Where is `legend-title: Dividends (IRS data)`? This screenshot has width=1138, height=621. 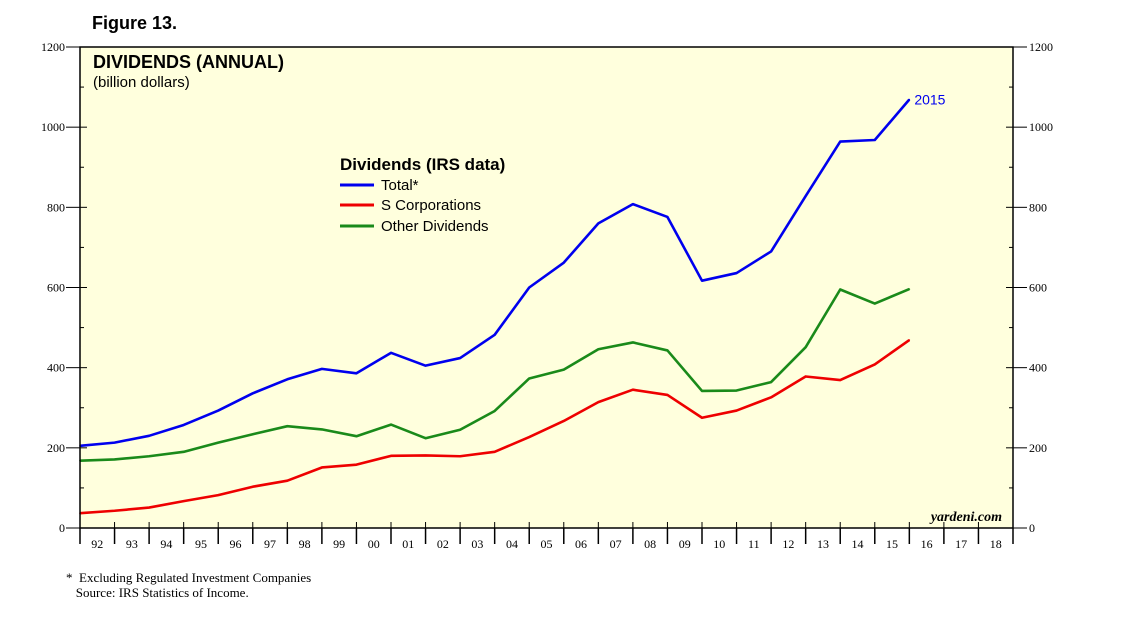 legend-title: Dividends (IRS data) is located at coordinates (422, 164).